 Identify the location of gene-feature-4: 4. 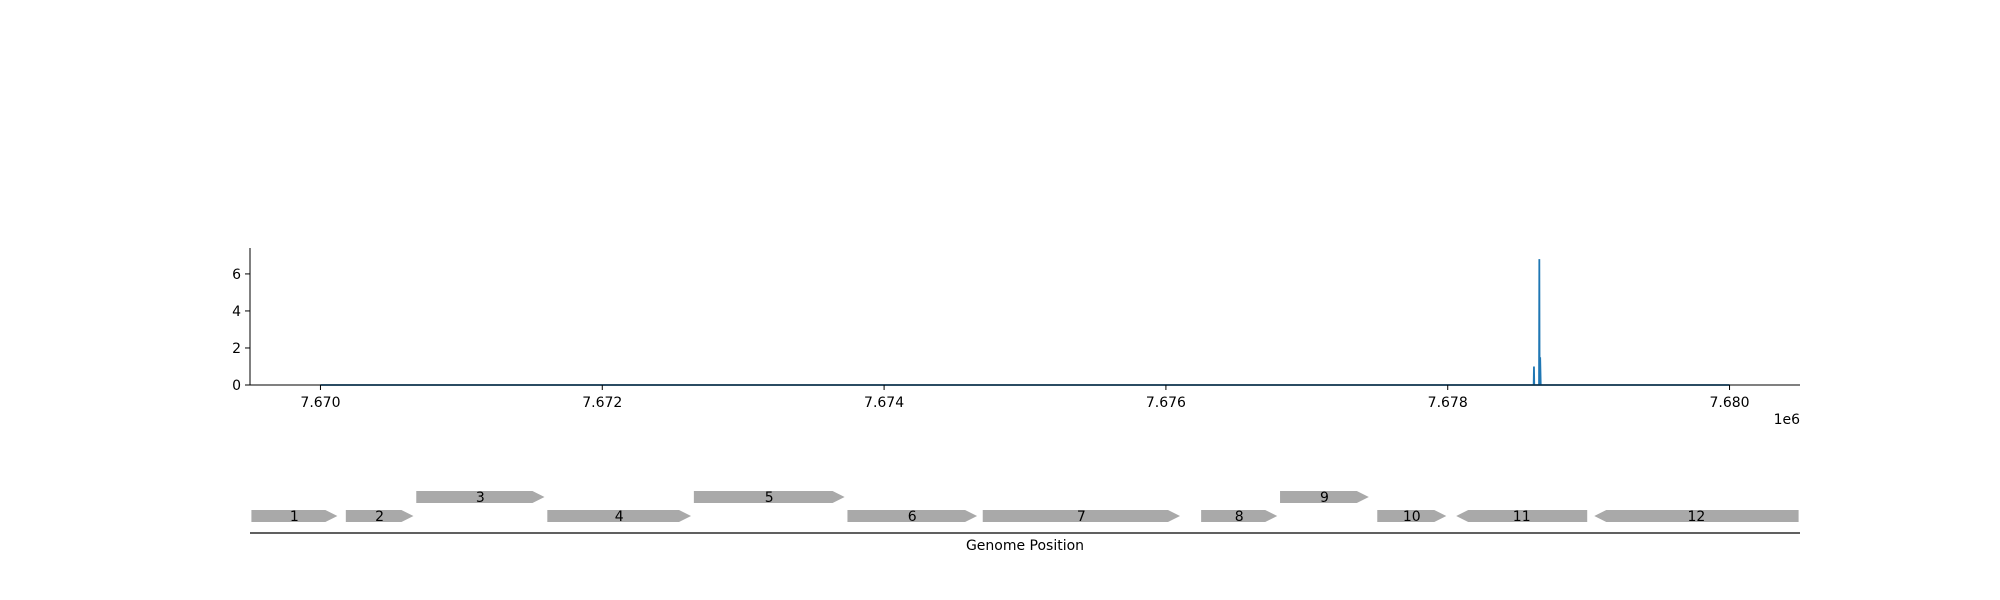
(619, 517).